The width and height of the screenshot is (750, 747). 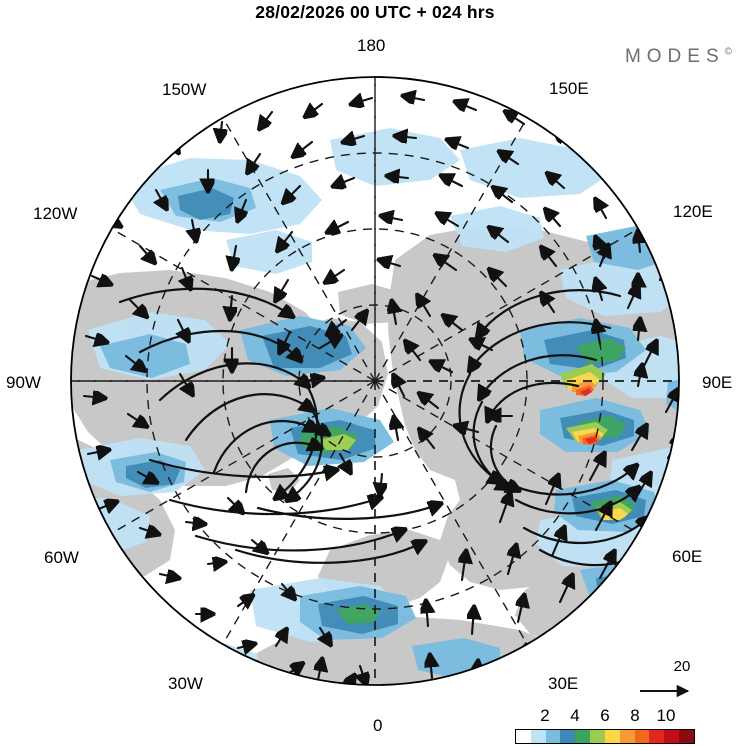 What do you see at coordinates (682, 681) in the screenshot?
I see `wind-scale-legend: 20` at bounding box center [682, 681].